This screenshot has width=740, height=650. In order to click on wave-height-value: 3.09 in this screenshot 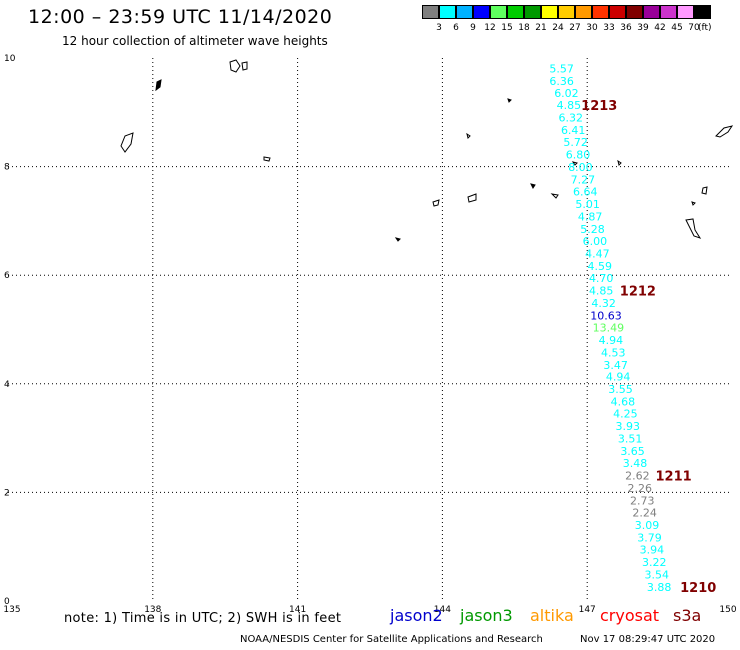, I will do `click(647, 525)`.